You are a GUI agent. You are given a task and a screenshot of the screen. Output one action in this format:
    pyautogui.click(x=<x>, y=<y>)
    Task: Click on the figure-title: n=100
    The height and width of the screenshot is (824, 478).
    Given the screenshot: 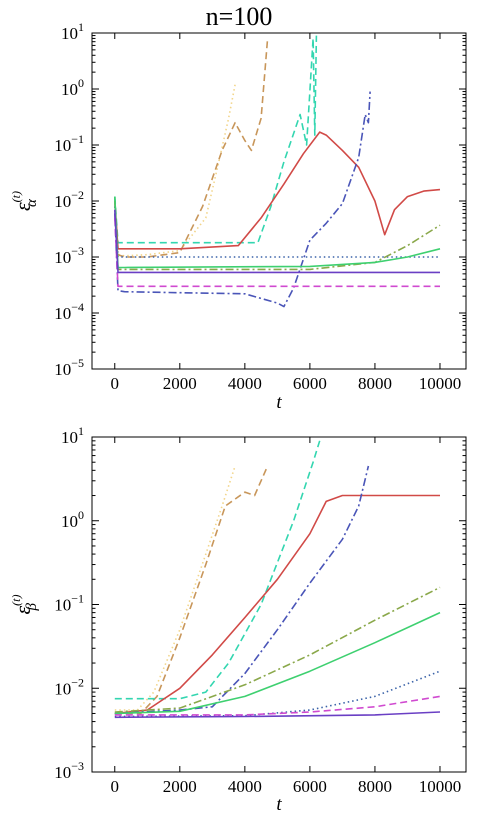 What is the action you would take?
    pyautogui.click(x=239, y=16)
    